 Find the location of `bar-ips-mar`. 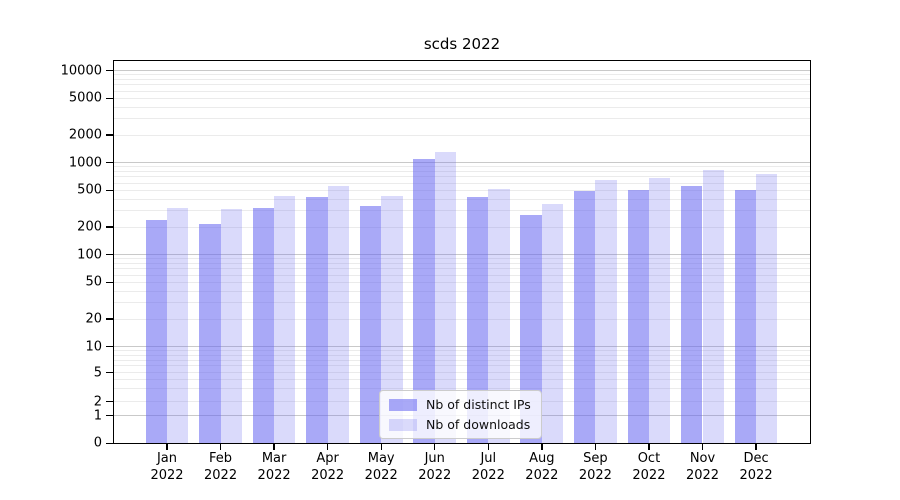

bar-ips-mar is located at coordinates (263, 326).